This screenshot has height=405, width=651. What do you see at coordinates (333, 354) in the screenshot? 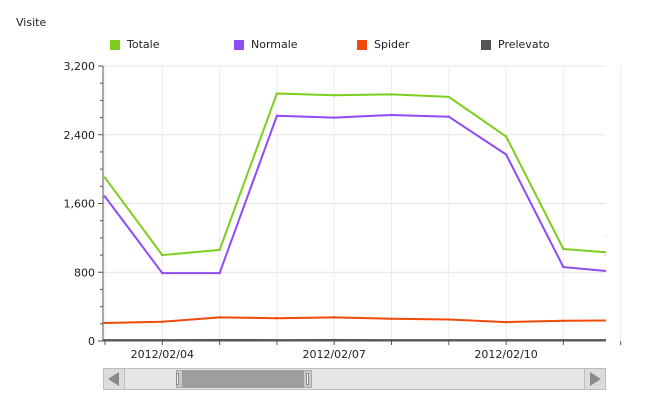
I see `x-tick-label: 2012/02/07` at bounding box center [333, 354].